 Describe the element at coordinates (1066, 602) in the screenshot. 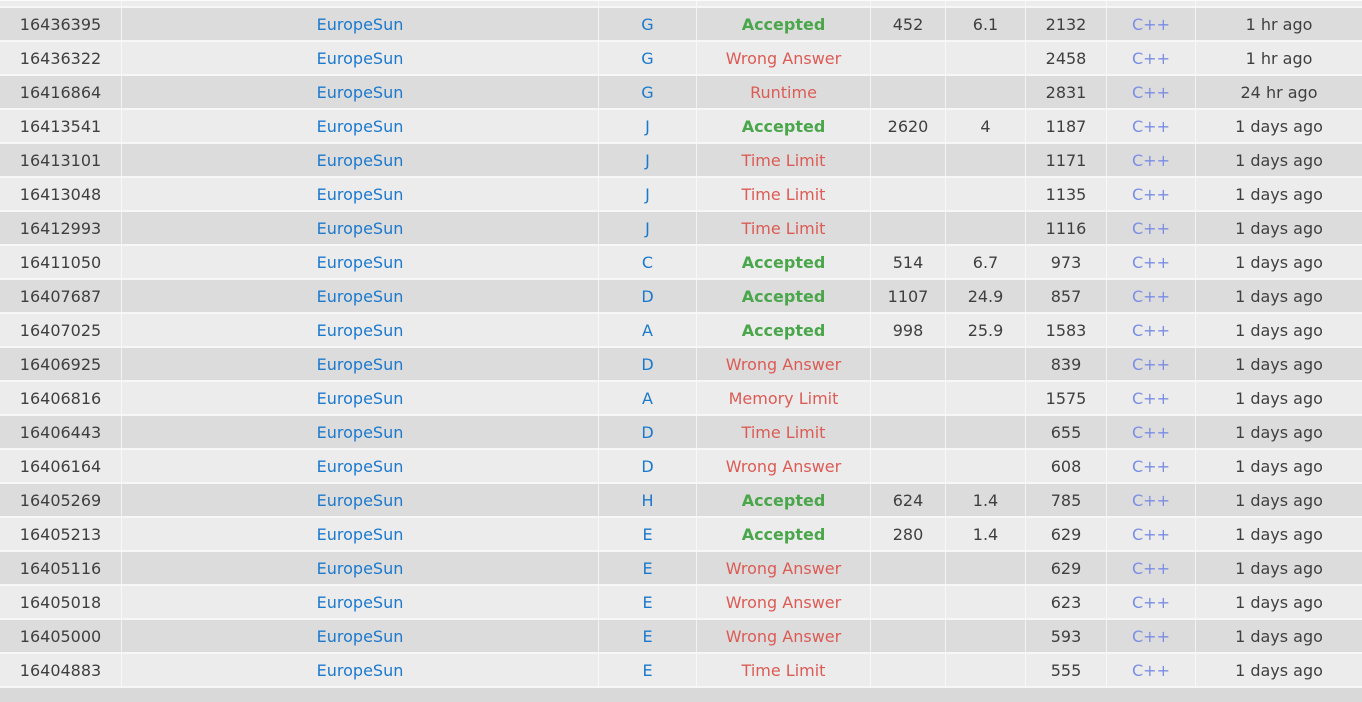

I see `length-value: 623` at that location.